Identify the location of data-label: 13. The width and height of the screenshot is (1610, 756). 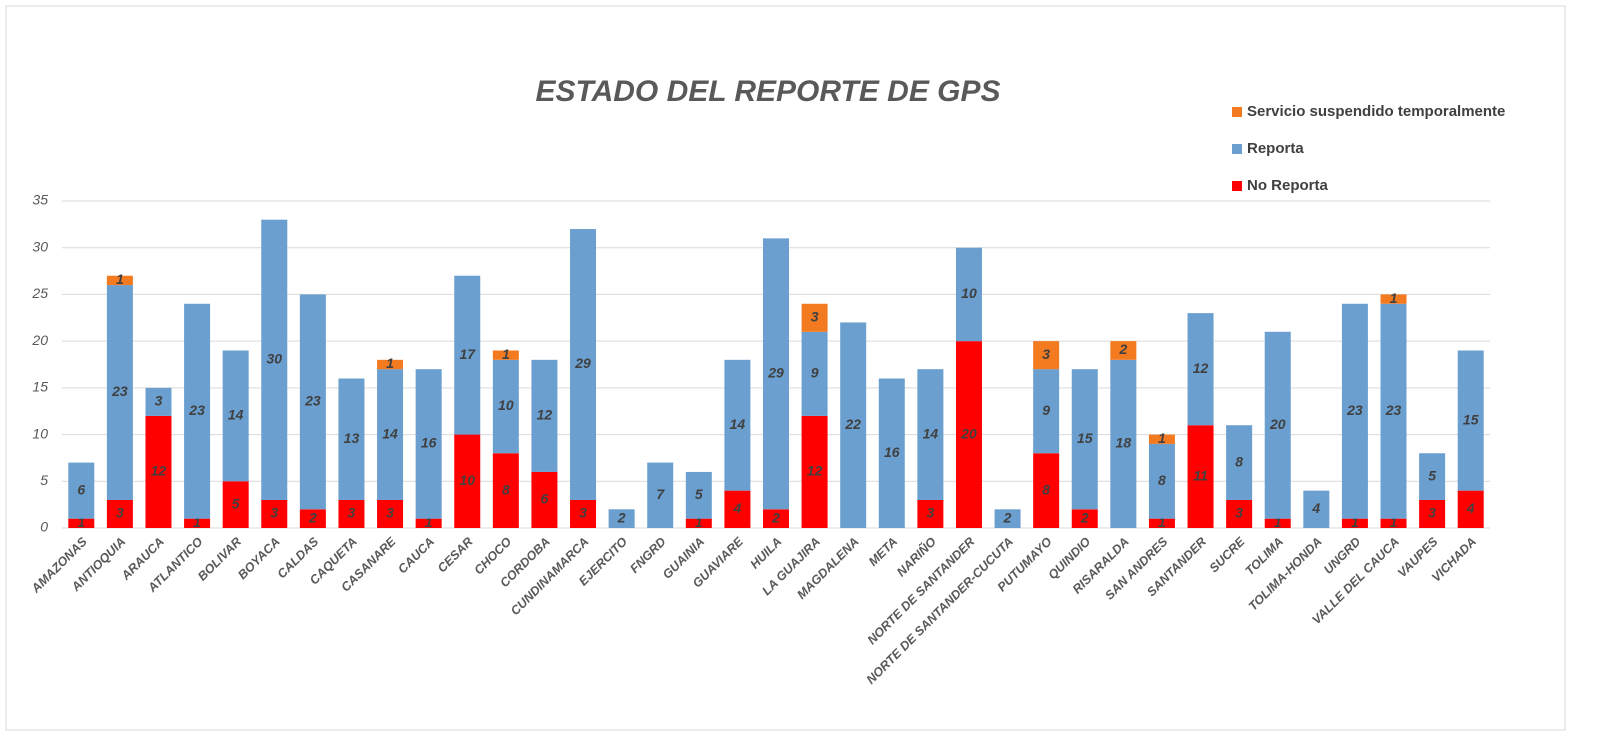
(352, 438).